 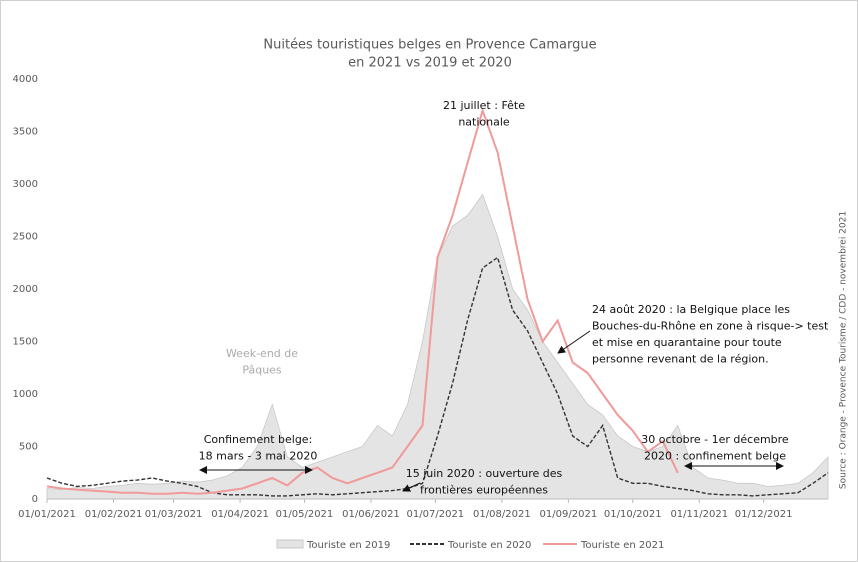 What do you see at coordinates (489, 545) in the screenshot?
I see `legend-label: Touriste en 2020` at bounding box center [489, 545].